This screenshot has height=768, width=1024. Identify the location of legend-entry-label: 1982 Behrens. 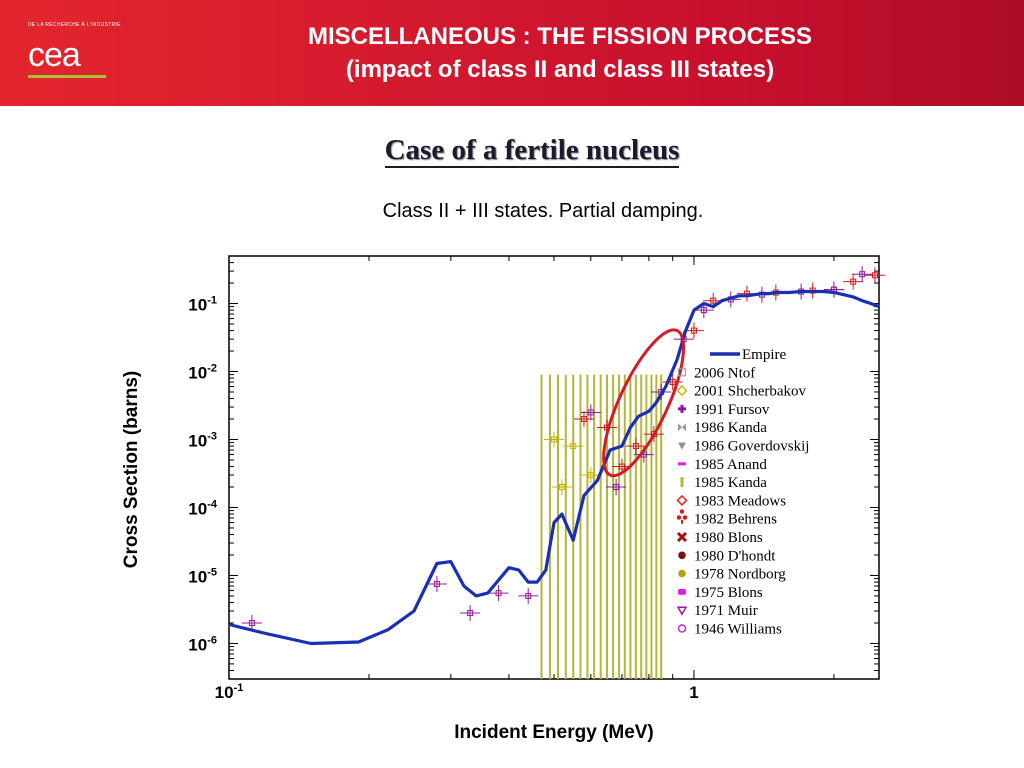
(735, 520).